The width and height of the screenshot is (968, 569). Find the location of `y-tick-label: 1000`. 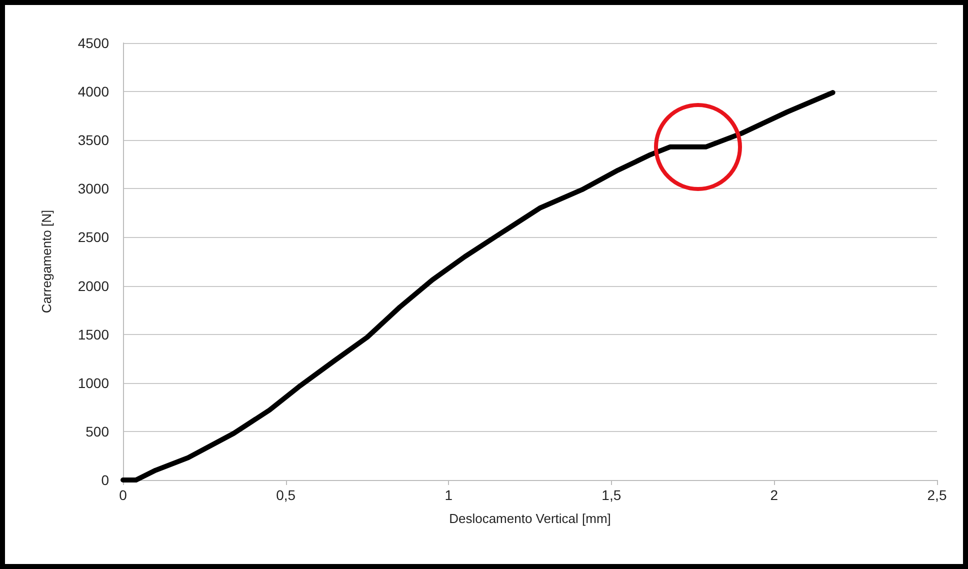

y-tick-label: 1000 is located at coordinates (94, 382).